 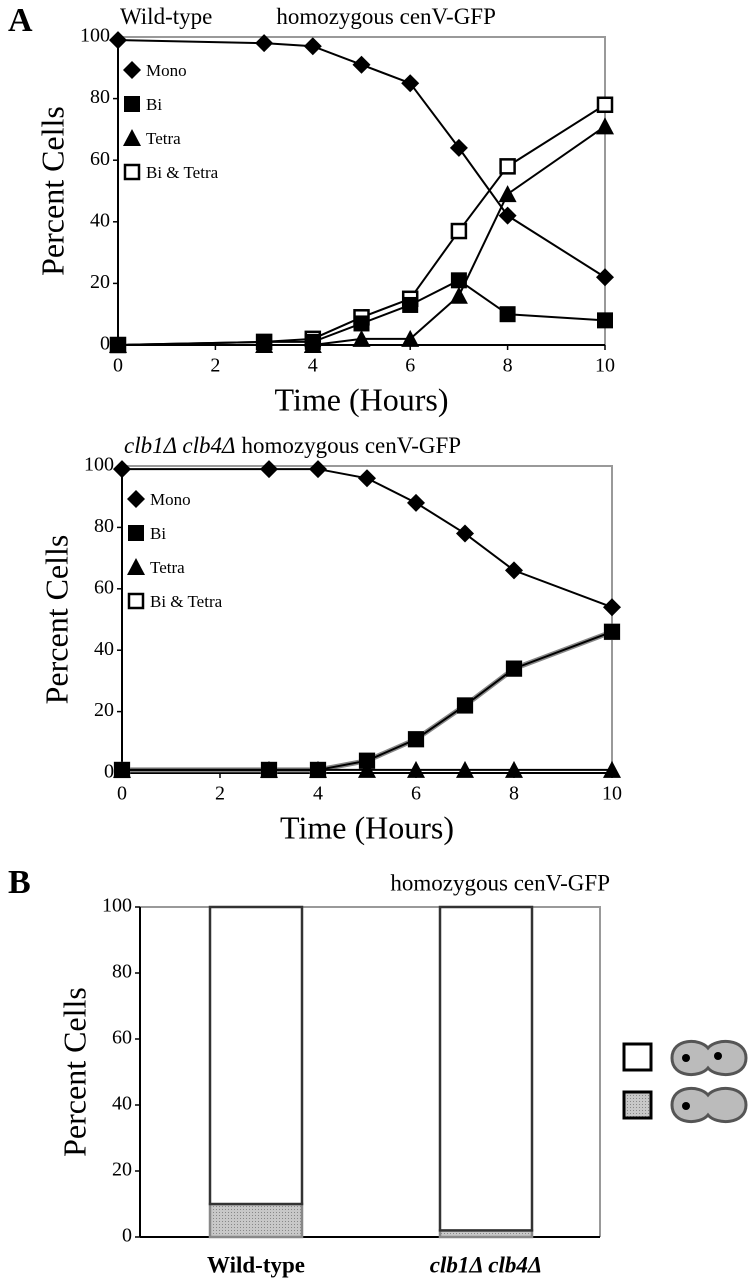 What do you see at coordinates (709, 1058) in the screenshot?
I see `cell-icon-two-dots` at bounding box center [709, 1058].